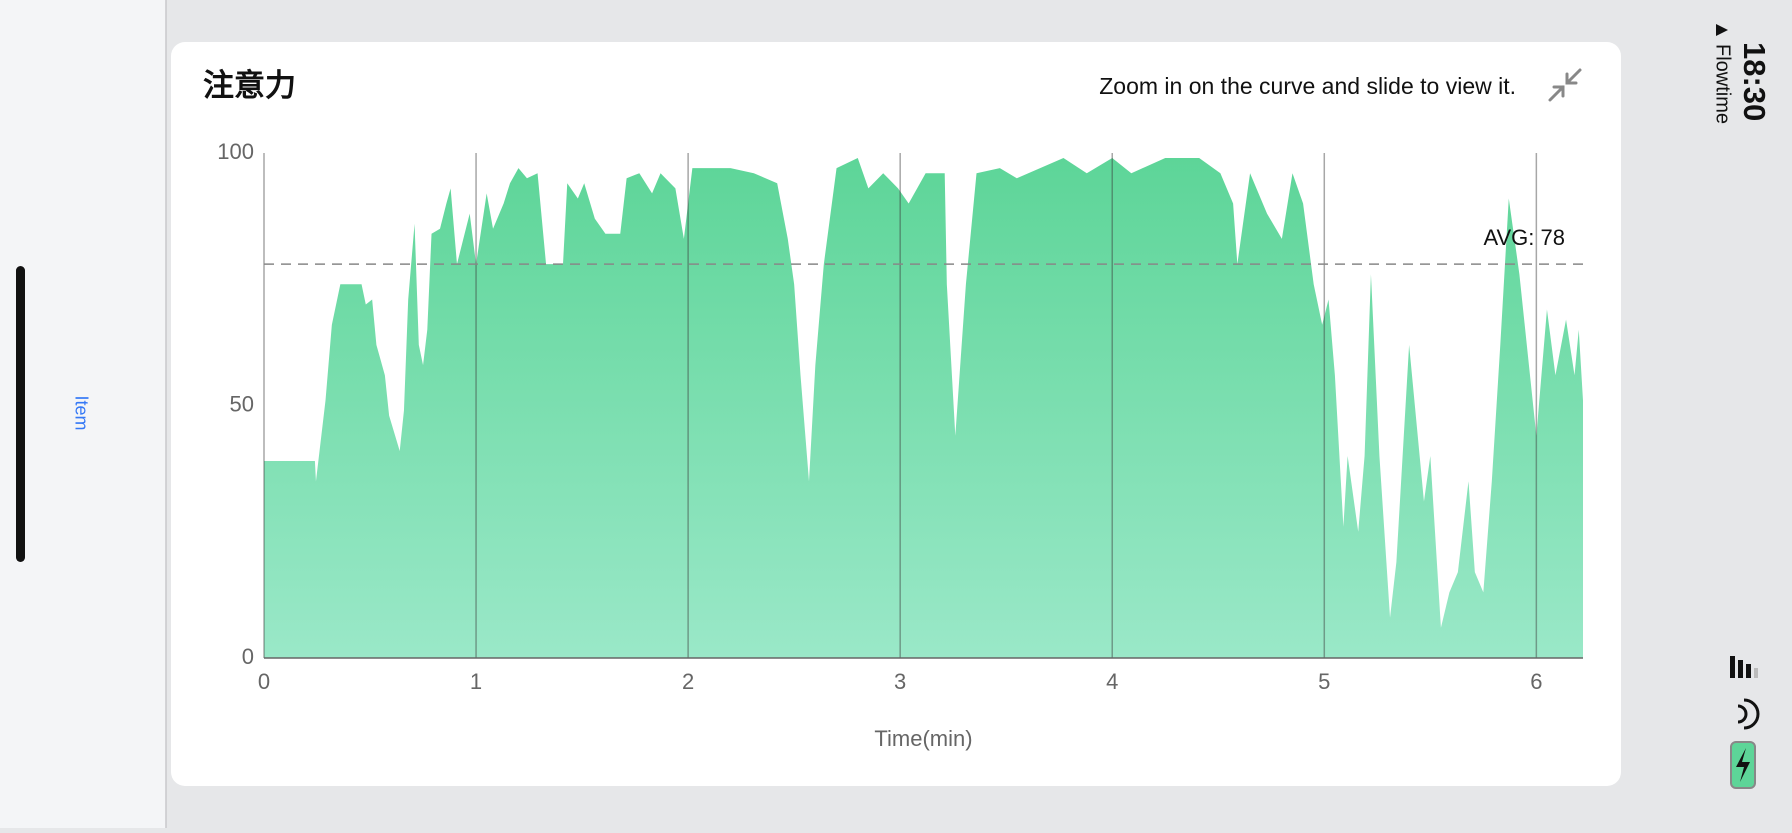  I want to click on x-tick-label: 2, so click(688, 681).